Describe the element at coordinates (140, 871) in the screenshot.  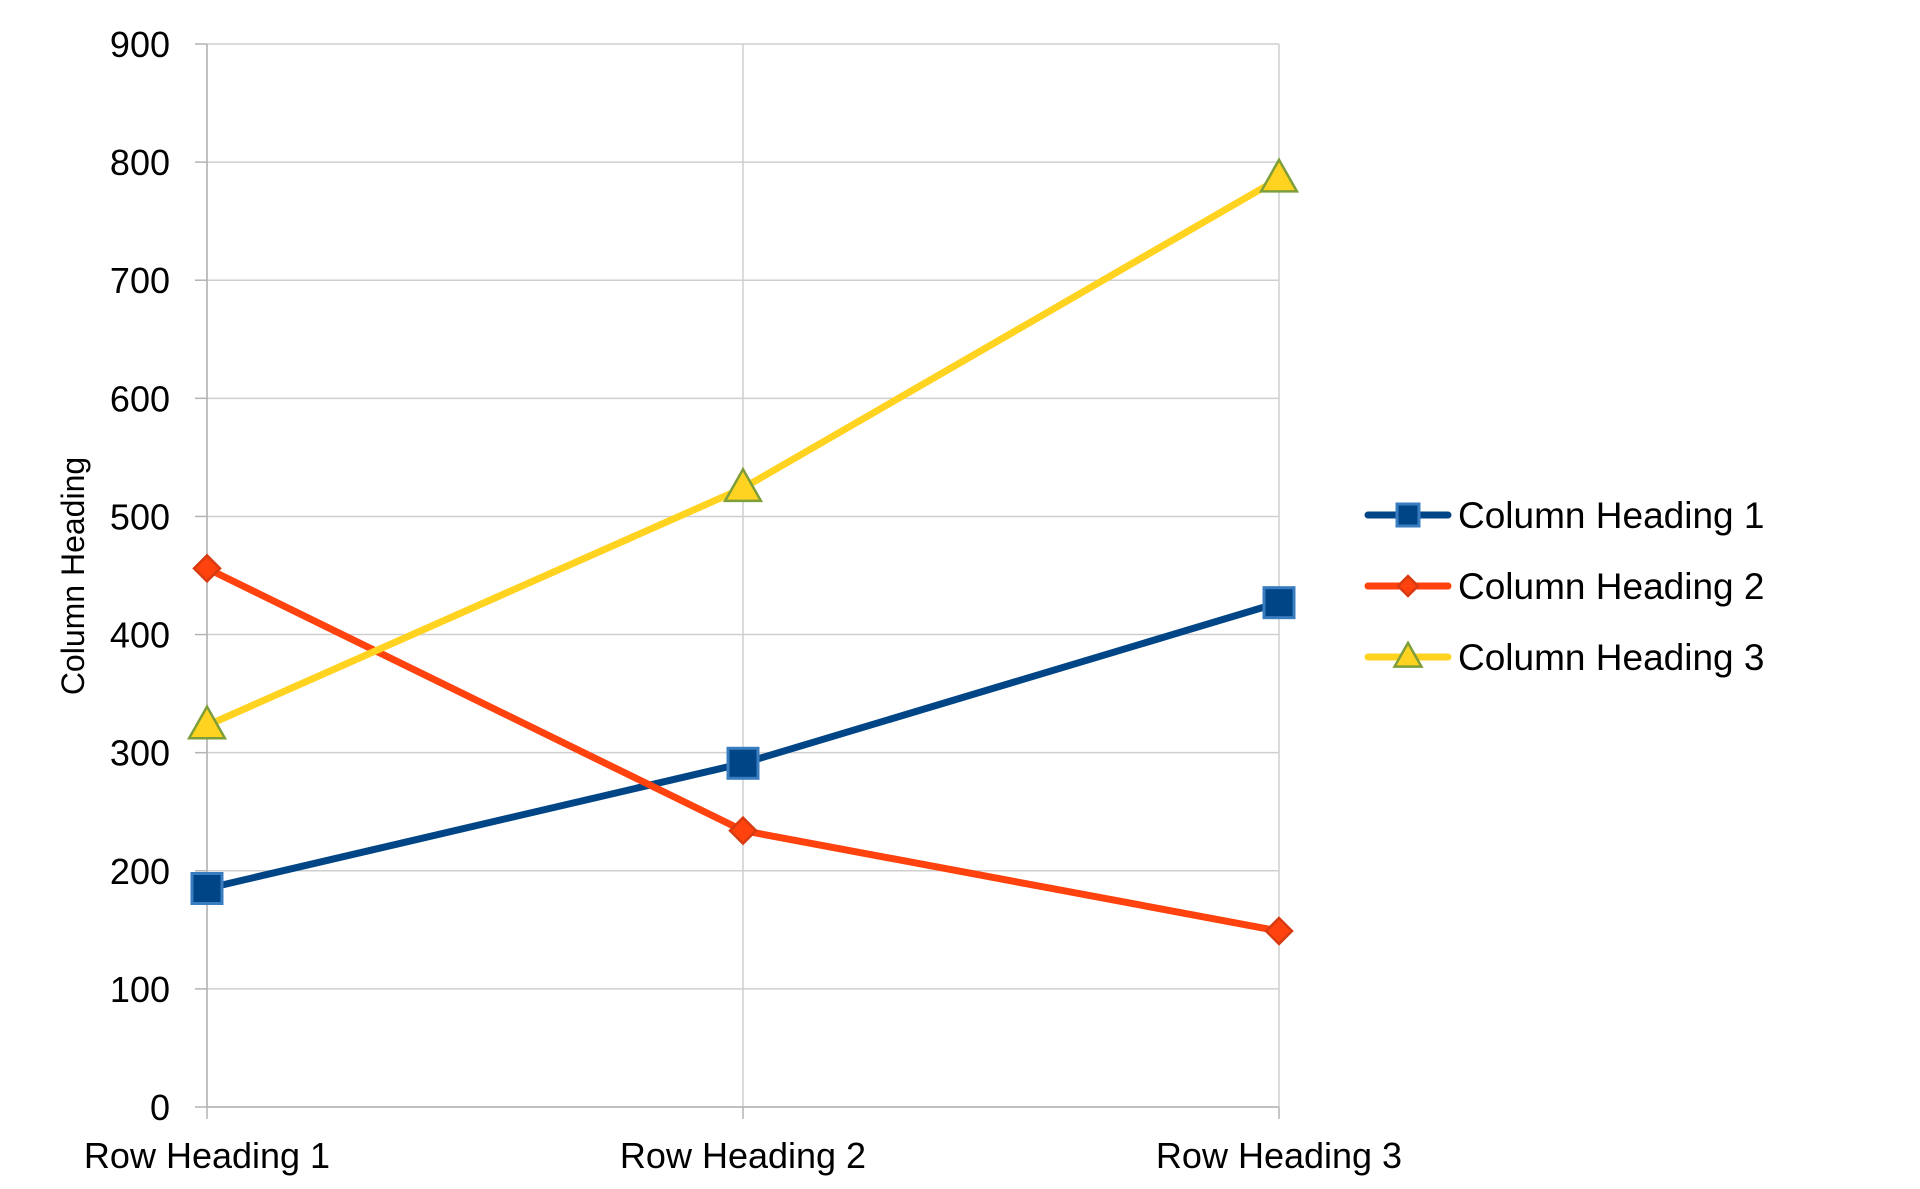
I see `y-tick-label: 200` at that location.